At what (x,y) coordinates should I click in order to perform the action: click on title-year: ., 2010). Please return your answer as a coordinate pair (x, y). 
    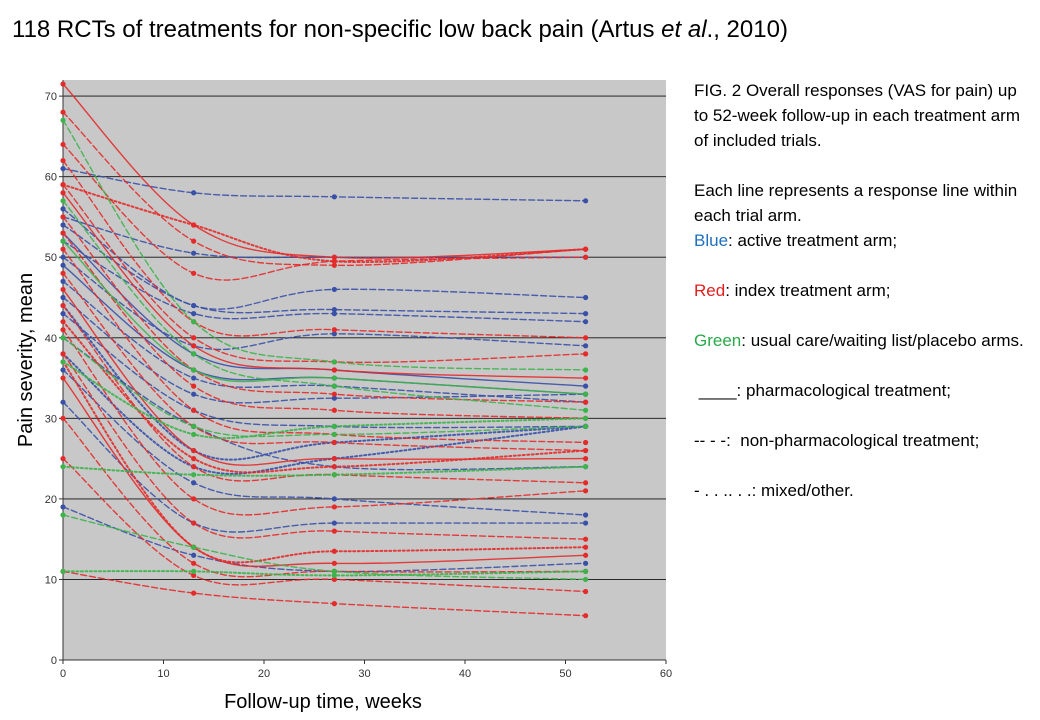
    Looking at the image, I should click on (747, 29).